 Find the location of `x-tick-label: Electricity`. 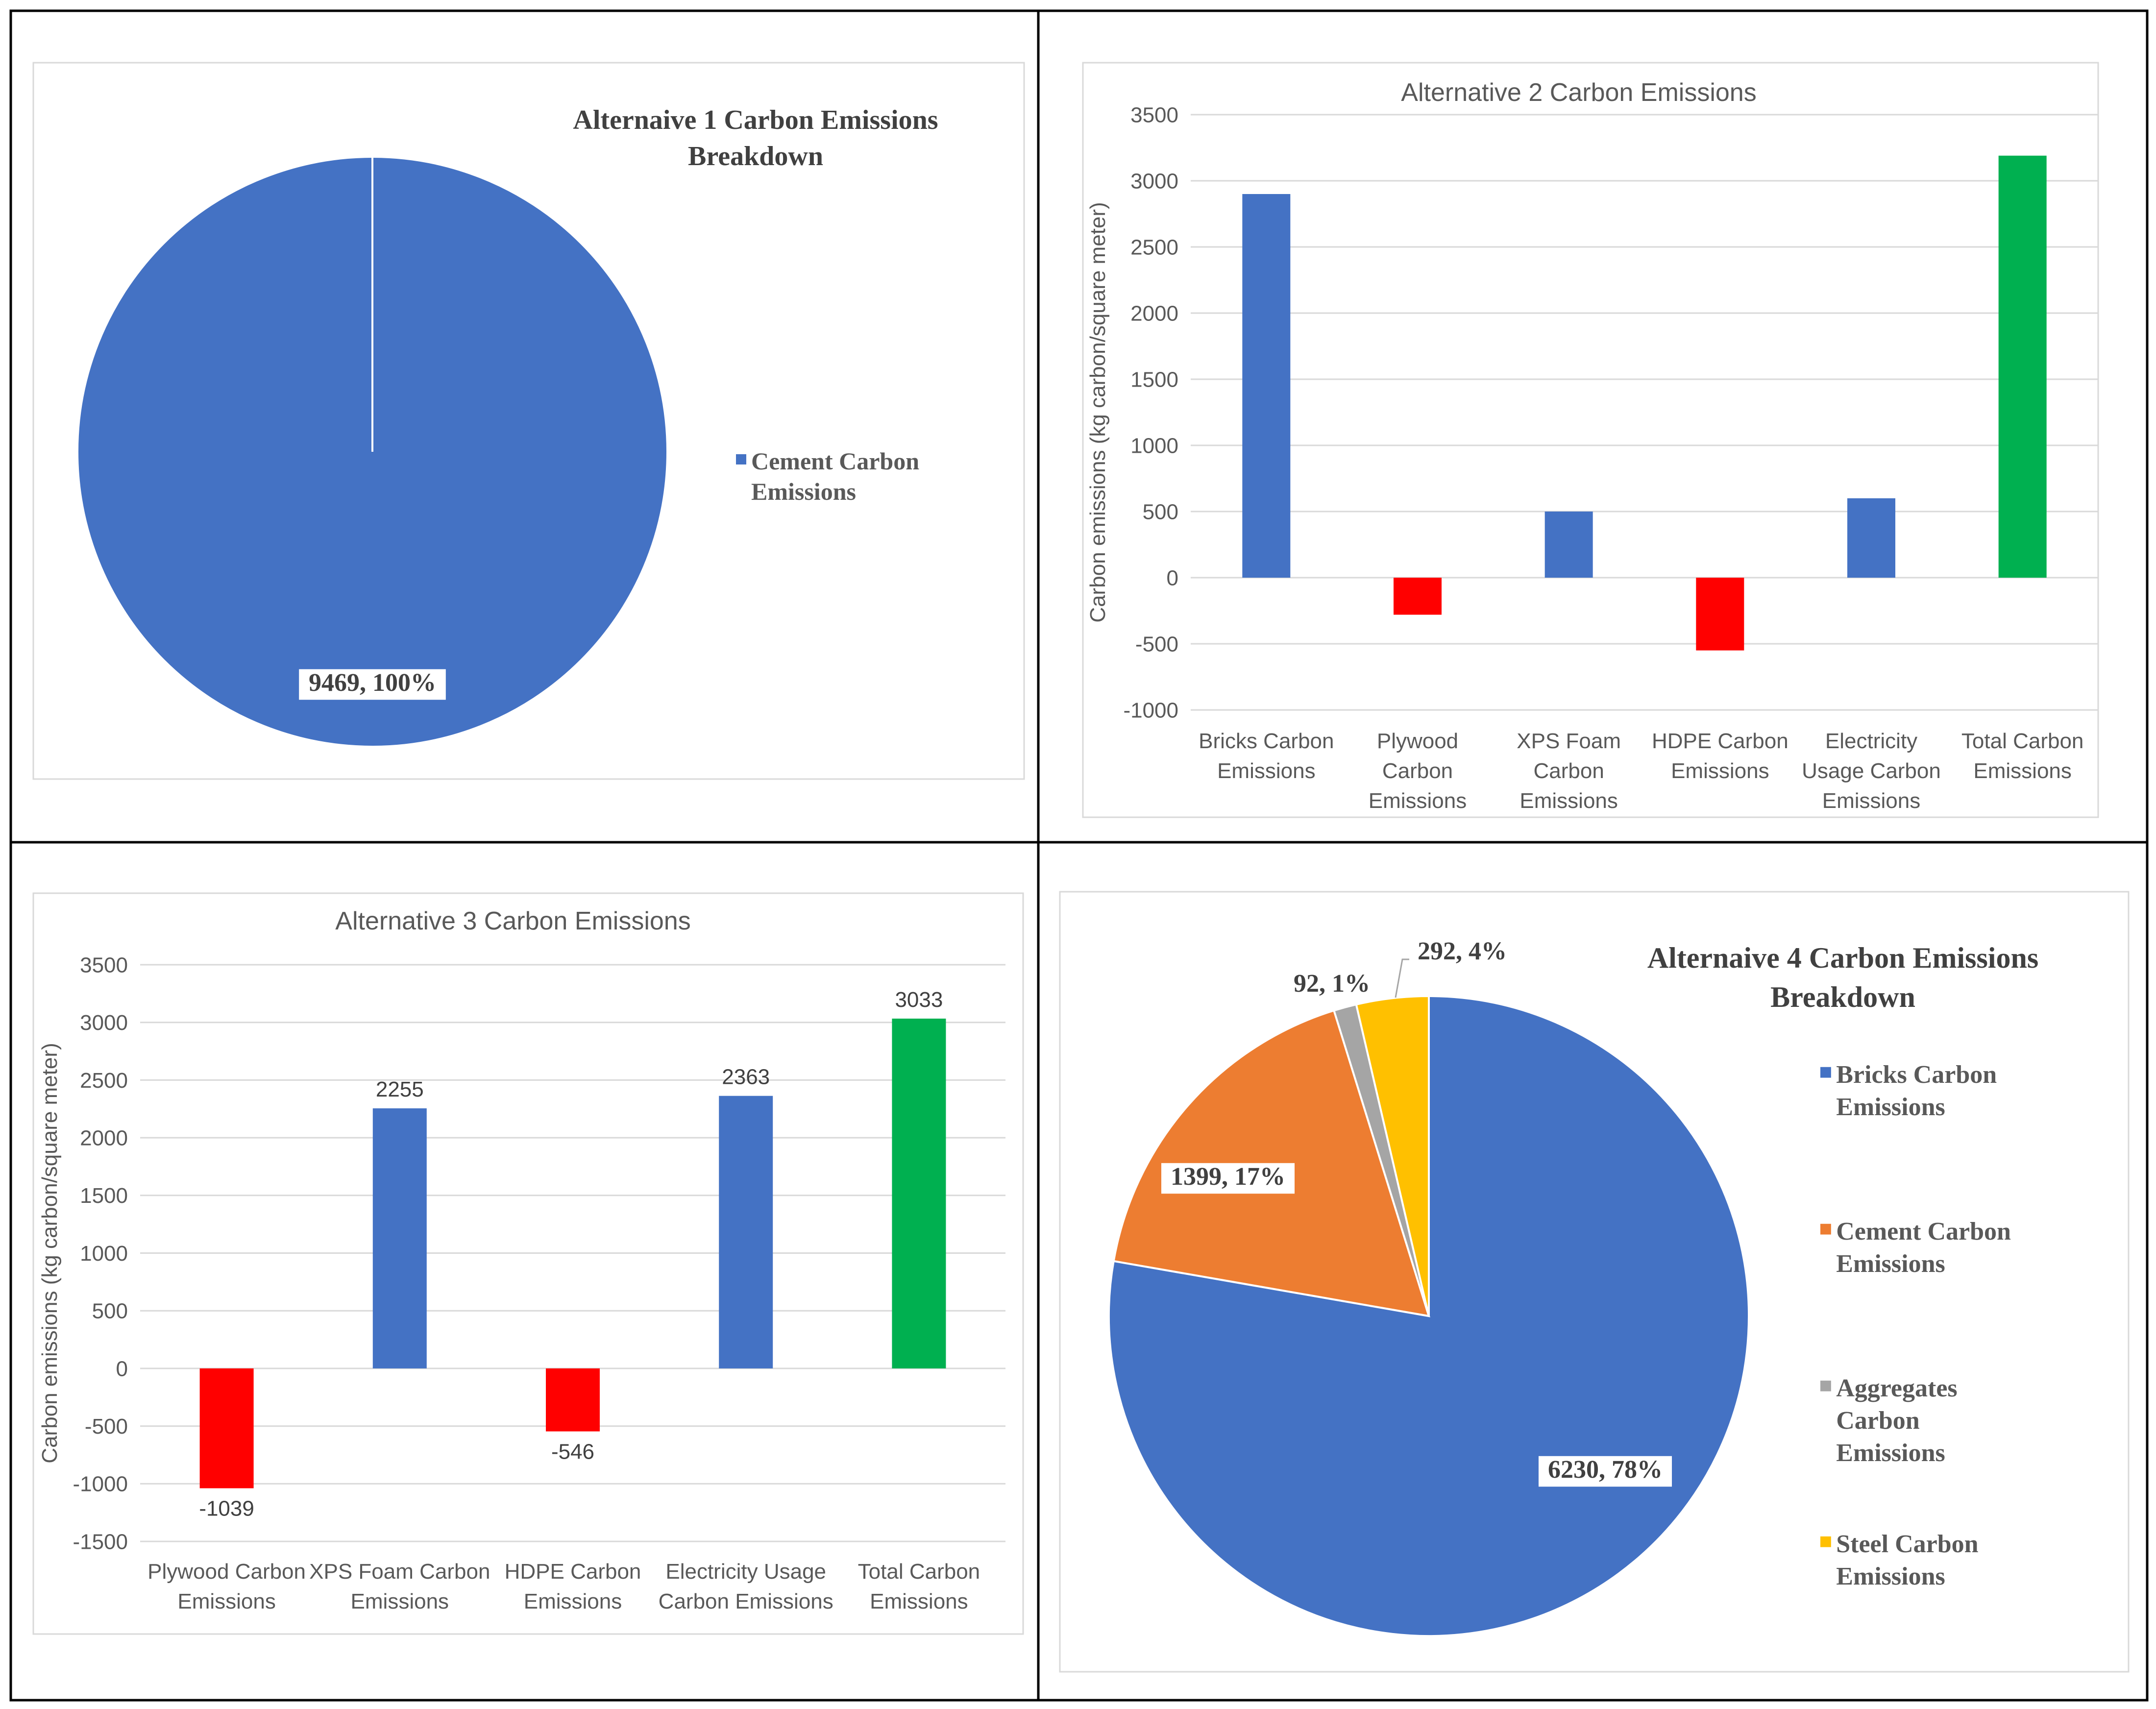

x-tick-label: Electricity is located at coordinates (1871, 741).